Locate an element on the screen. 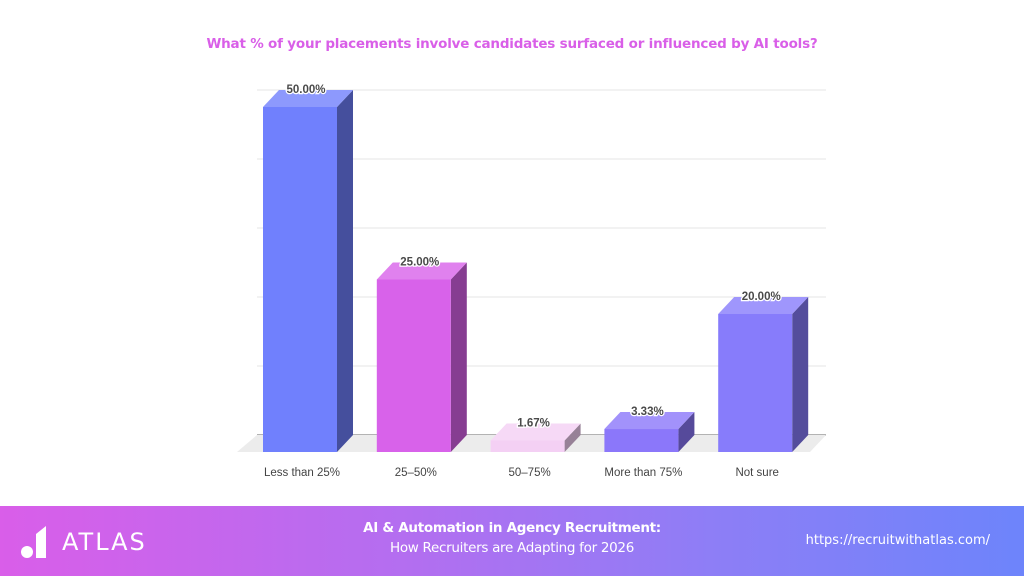 The image size is (1024, 576). bar: 25.00% is located at coordinates (421, 353).